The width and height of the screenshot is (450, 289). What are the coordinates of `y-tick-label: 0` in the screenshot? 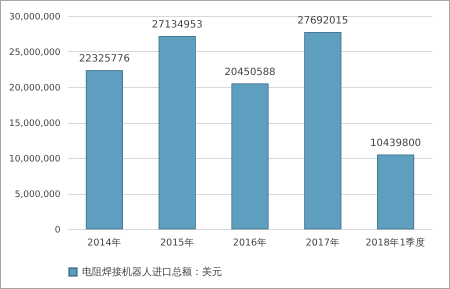 It's located at (57, 231).